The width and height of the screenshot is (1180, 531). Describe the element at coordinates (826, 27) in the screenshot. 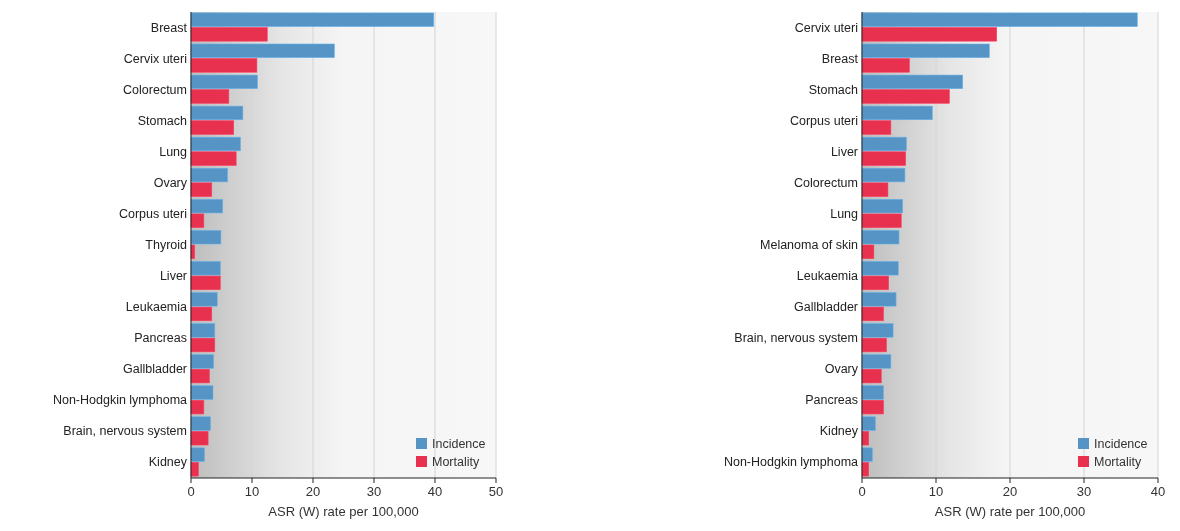

I see `y-tick-label: Cervix uteri` at that location.